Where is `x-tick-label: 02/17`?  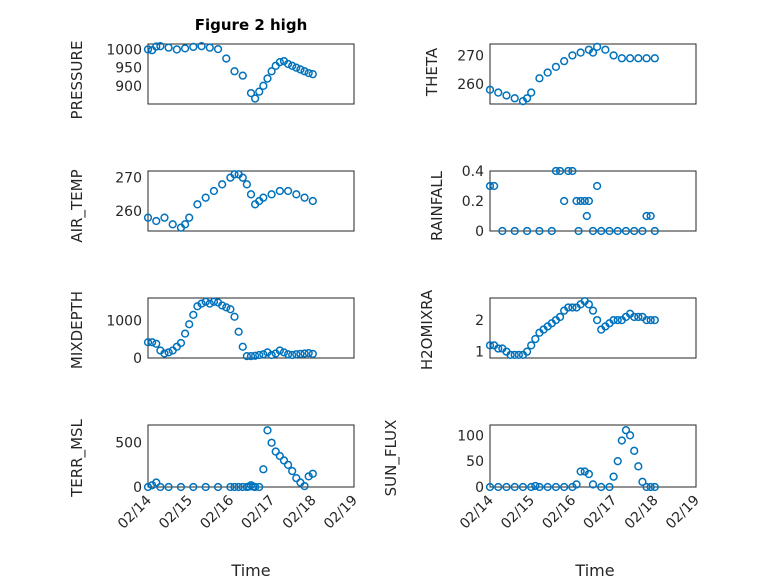 x-tick-label: 02/17 is located at coordinates (601, 513).